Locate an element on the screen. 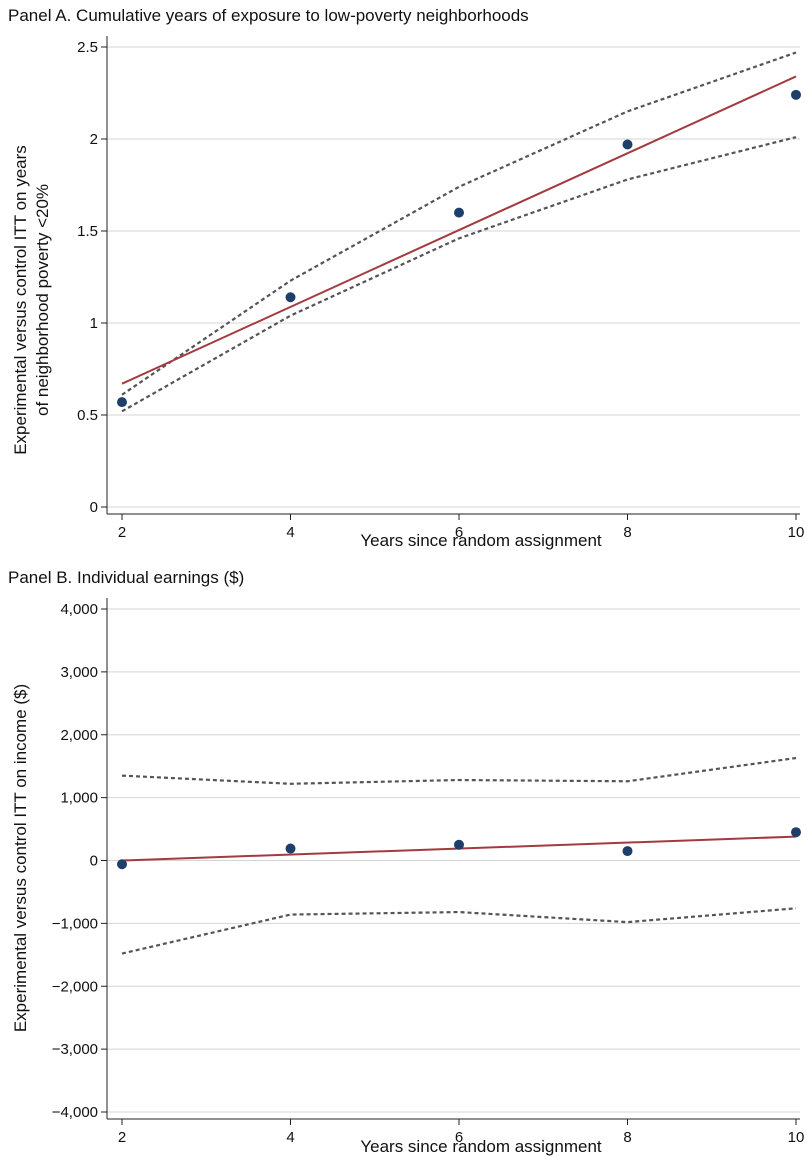 The image size is (807, 1159). panel-b-ci-upper-line is located at coordinates (459, 770).